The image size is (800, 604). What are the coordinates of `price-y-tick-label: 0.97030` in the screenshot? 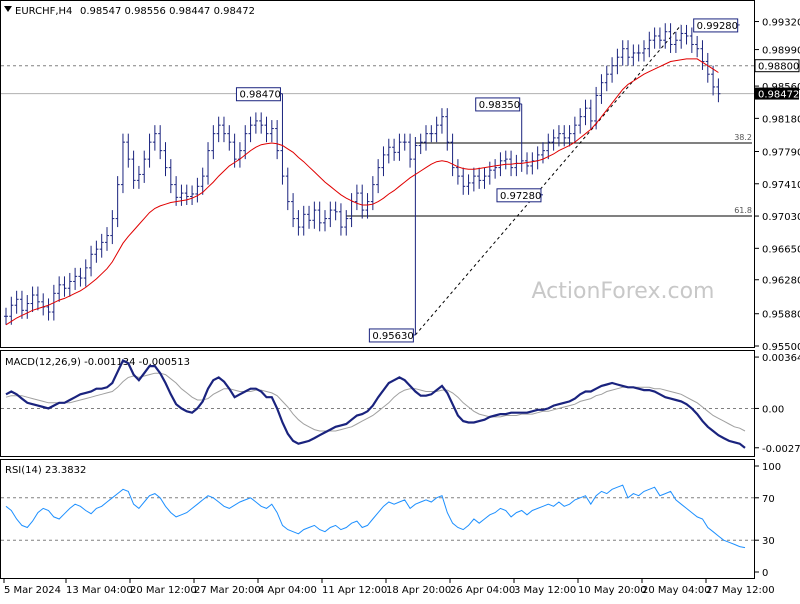 It's located at (781, 217).